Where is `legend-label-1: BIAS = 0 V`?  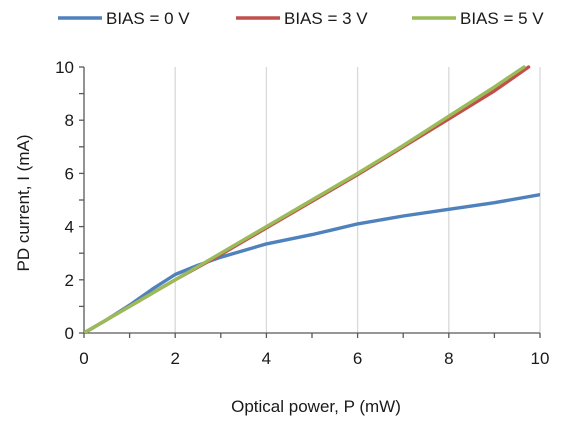
legend-label-1: BIAS = 0 V is located at coordinates (148, 18).